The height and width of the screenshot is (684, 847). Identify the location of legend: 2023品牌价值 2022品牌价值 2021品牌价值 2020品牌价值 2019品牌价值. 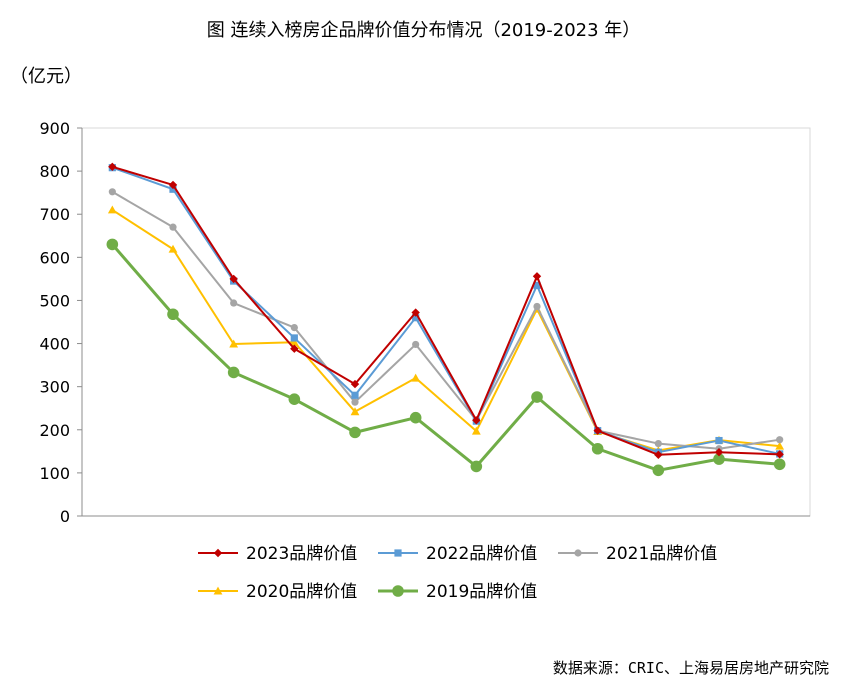
(457, 573).